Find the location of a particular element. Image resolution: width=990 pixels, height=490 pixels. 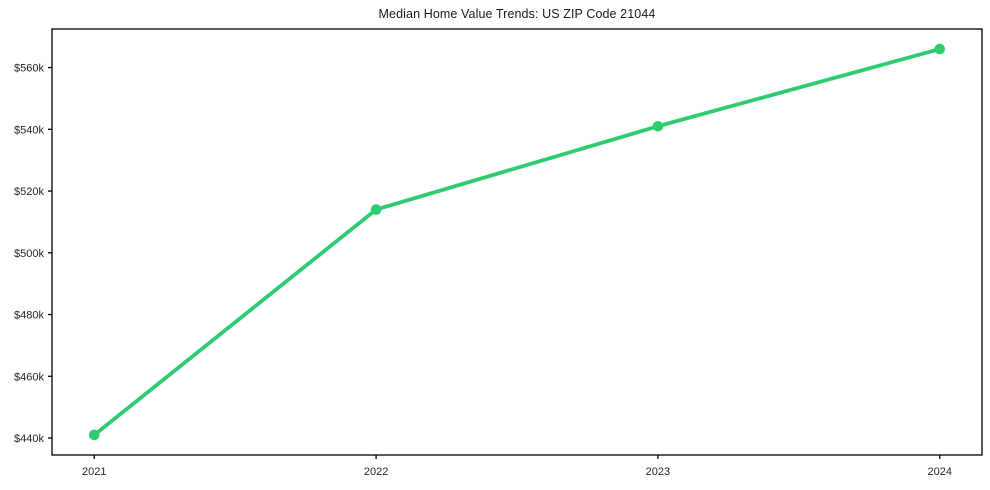

x-tick-label: 2024 is located at coordinates (939, 472).